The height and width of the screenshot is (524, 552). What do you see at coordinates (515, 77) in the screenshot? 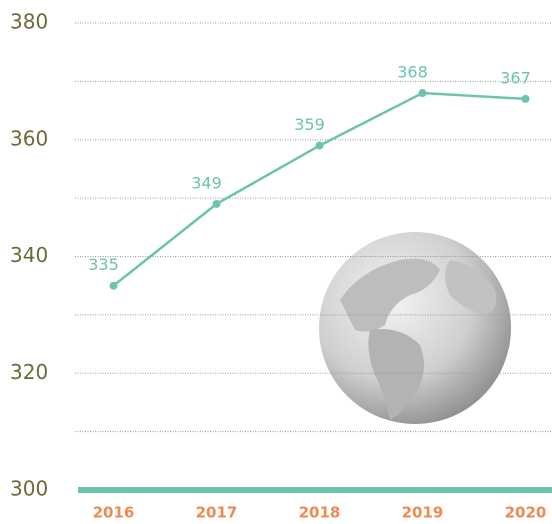
I see `data-label: 367` at bounding box center [515, 77].